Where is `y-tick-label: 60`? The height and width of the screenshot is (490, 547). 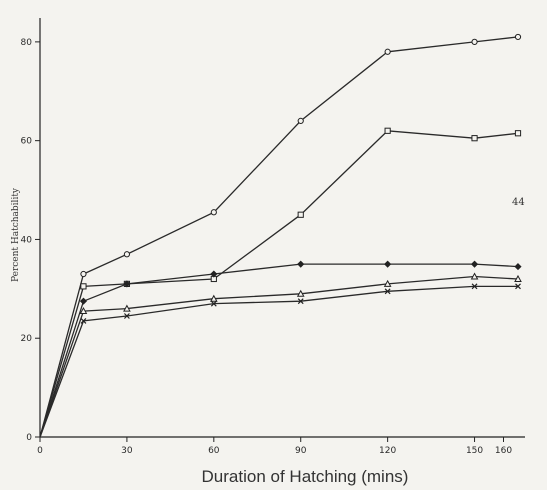
y-tick-label: 60 is located at coordinates (27, 142).